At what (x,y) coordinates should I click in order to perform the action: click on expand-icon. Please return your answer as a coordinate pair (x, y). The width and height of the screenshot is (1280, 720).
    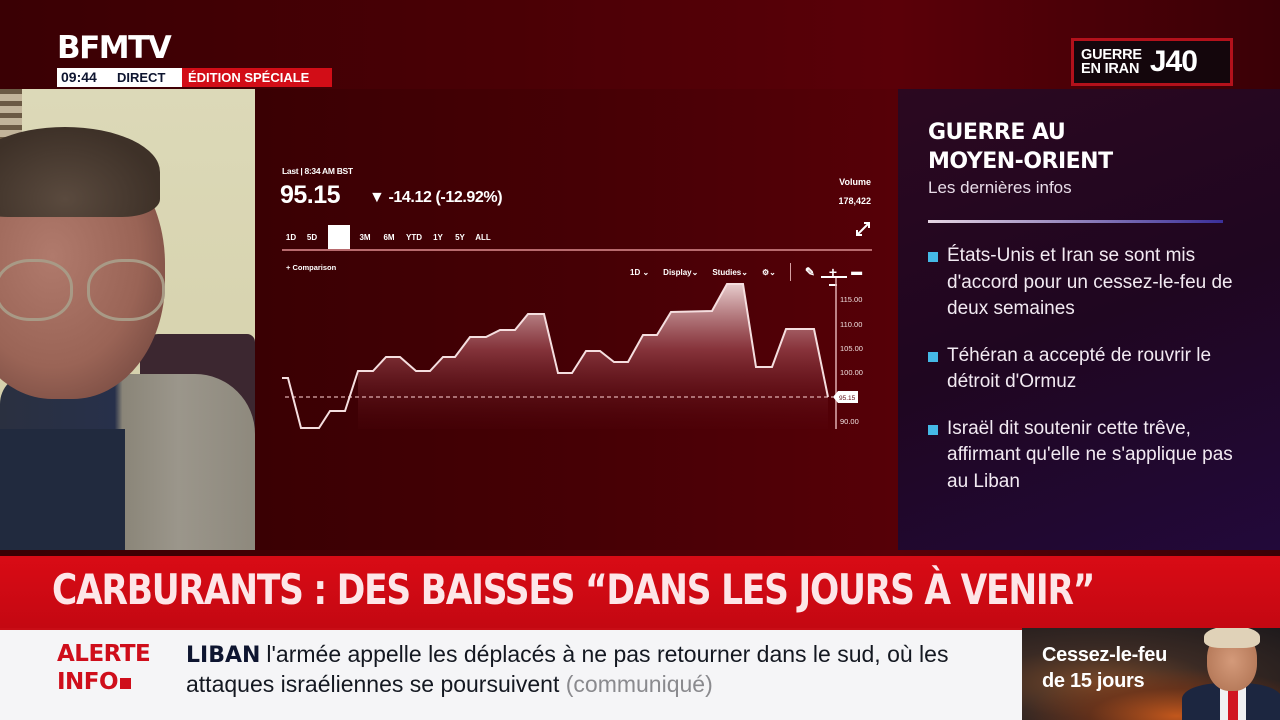
    Looking at the image, I should click on (863, 229).